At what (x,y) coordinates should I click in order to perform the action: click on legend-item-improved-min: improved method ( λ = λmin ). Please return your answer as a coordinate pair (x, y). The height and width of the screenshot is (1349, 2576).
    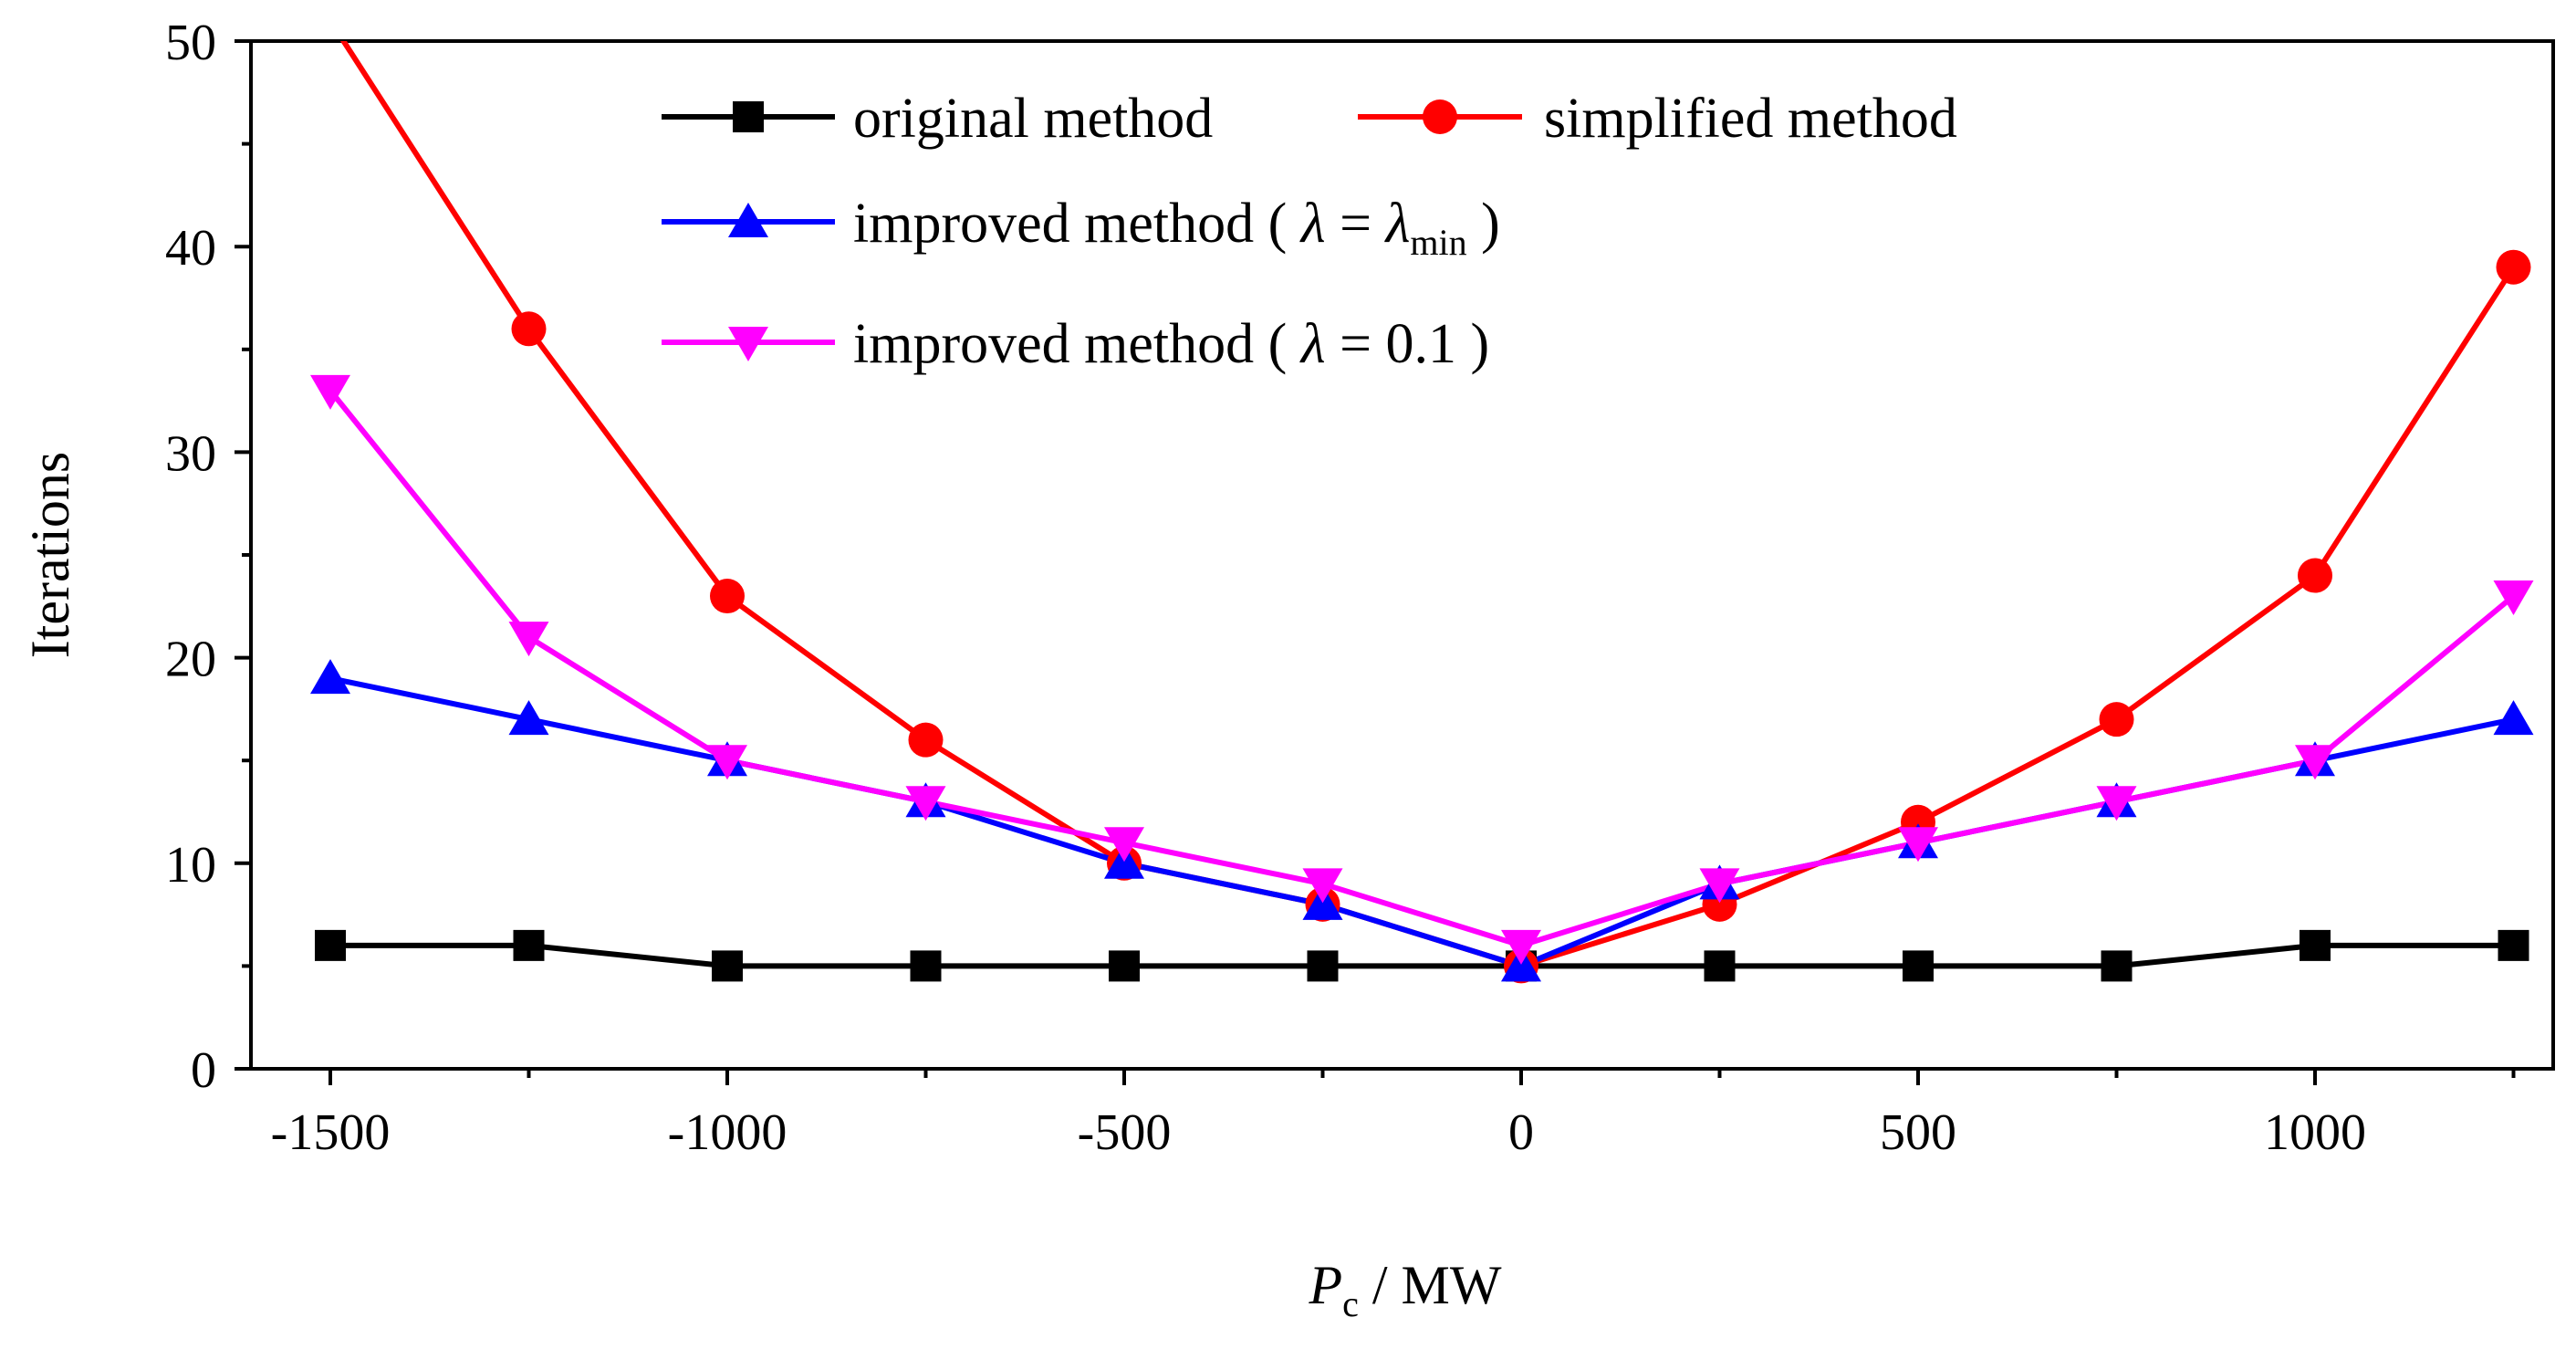
    Looking at the image, I should click on (1081, 228).